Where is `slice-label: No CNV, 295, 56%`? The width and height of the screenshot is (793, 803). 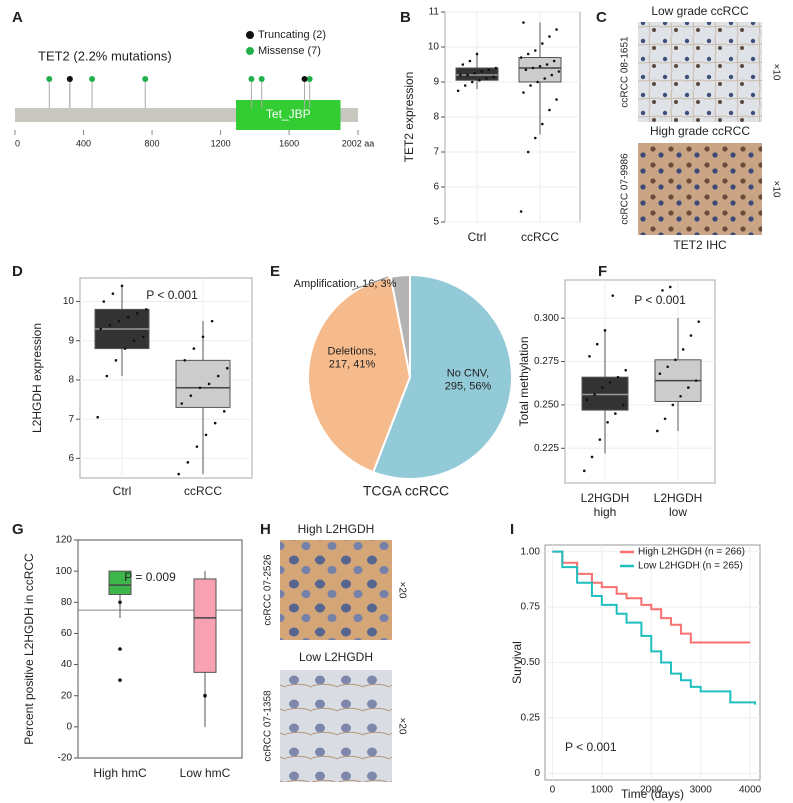
slice-label: No CNV, 295, 56% is located at coordinates (468, 380).